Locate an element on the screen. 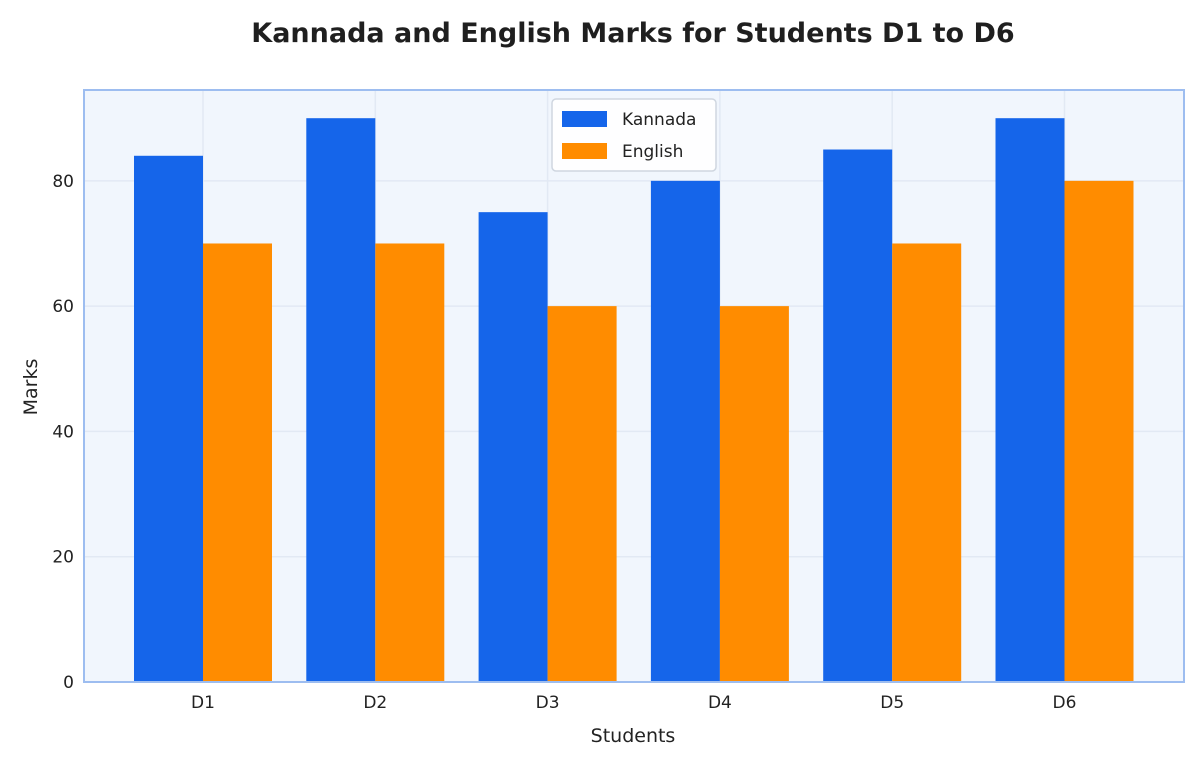 This screenshot has width=1200, height=764. bar-kannada-d2 is located at coordinates (341, 400).